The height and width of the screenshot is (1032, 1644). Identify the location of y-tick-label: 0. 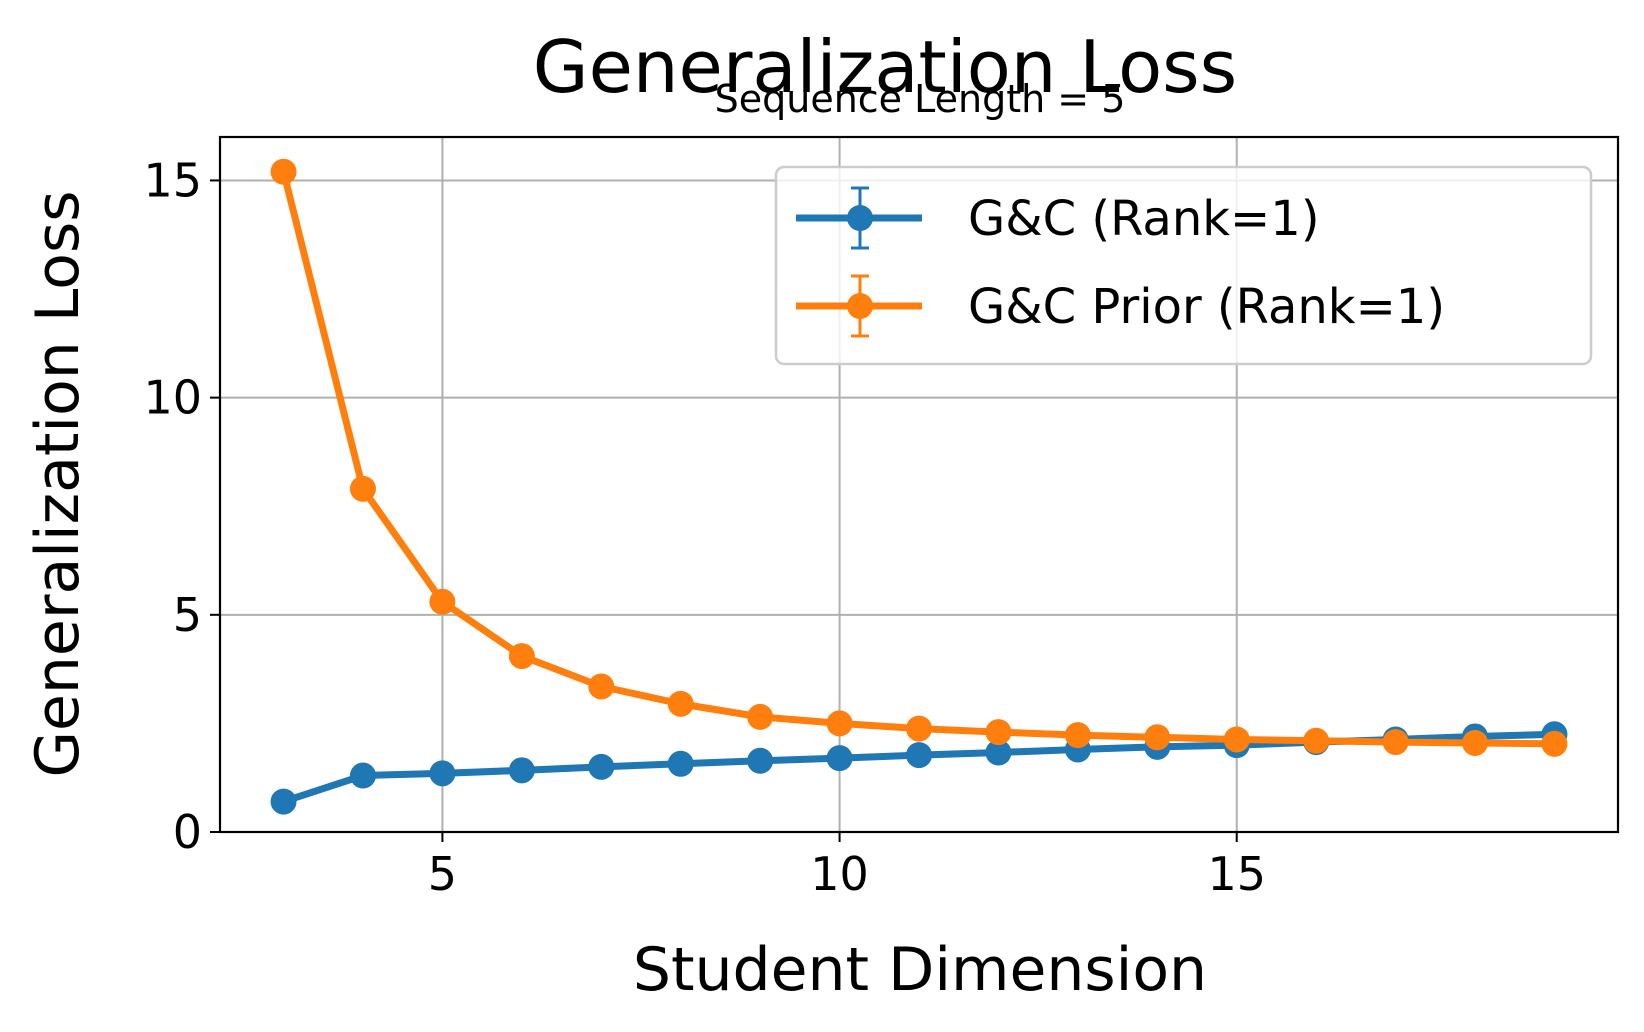
(187, 832).